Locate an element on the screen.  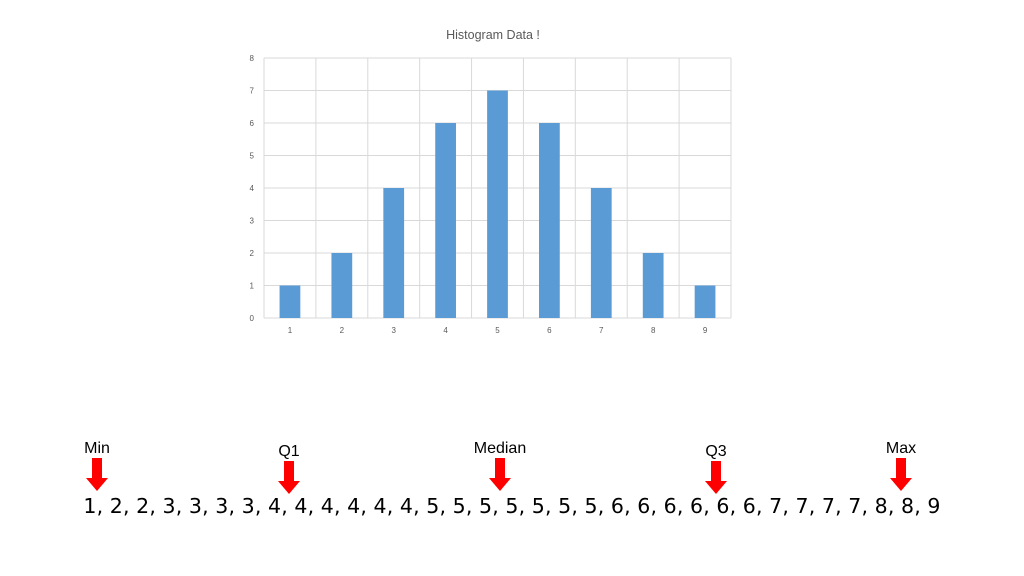
x-tick-label: 1 is located at coordinates (290, 330).